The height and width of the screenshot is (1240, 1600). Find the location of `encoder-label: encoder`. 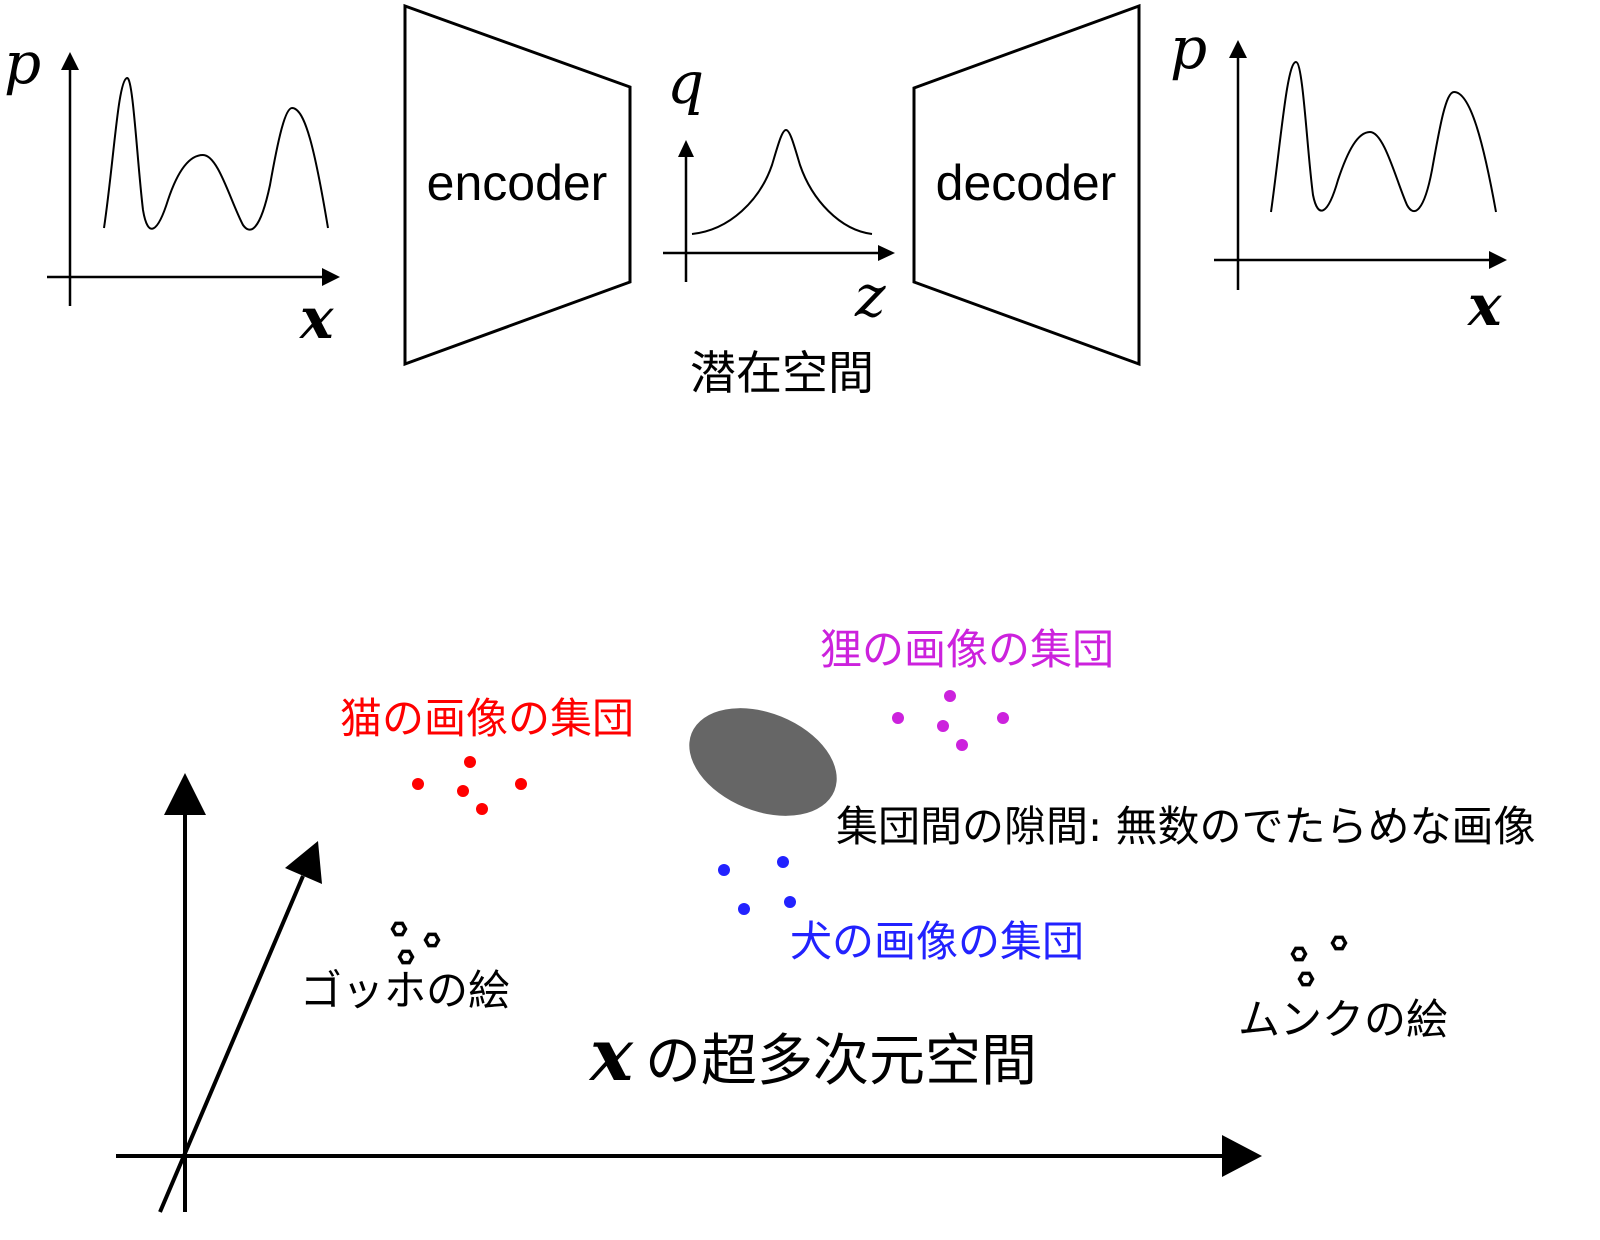

encoder-label: encoder is located at coordinates (517, 183).